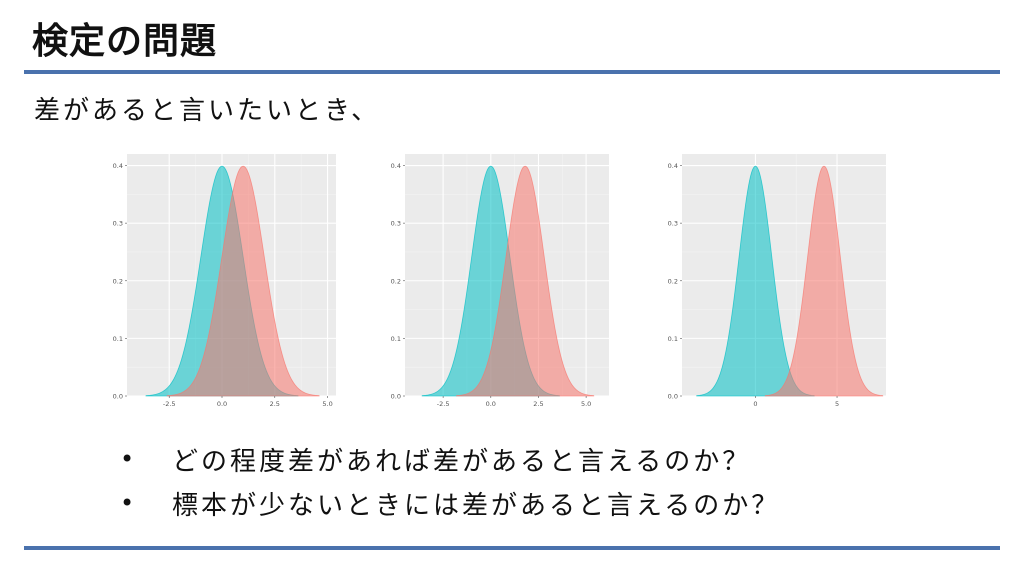 Image resolution: width=1024 pixels, height=576 pixels. Describe the element at coordinates (755, 404) in the screenshot. I see `x-tick-label: 0` at that location.